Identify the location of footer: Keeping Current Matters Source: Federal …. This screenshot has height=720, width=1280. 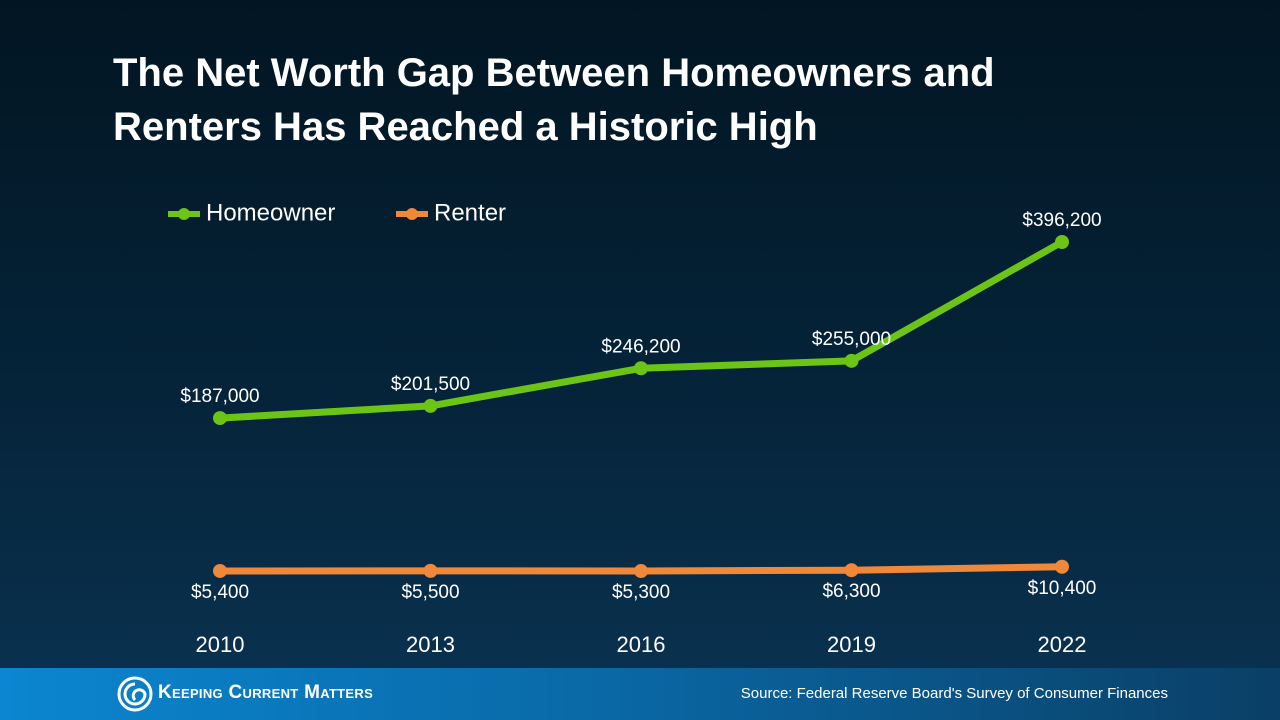
(640, 694).